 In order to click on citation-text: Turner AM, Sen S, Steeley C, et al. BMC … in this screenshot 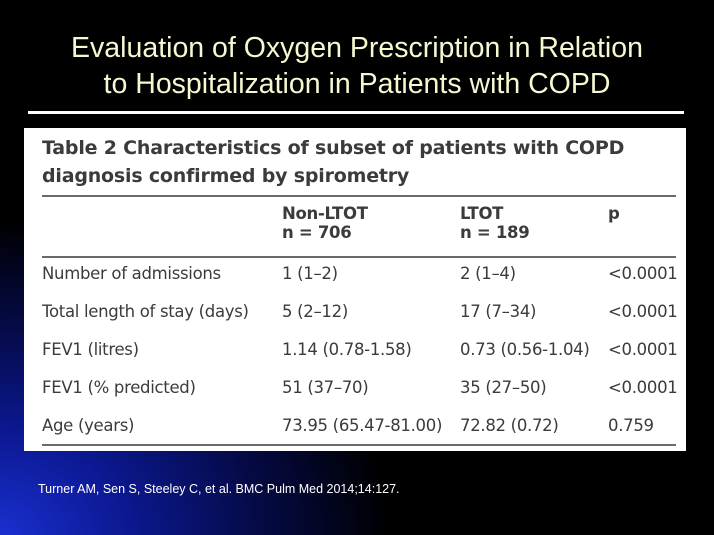, I will do `click(219, 489)`.